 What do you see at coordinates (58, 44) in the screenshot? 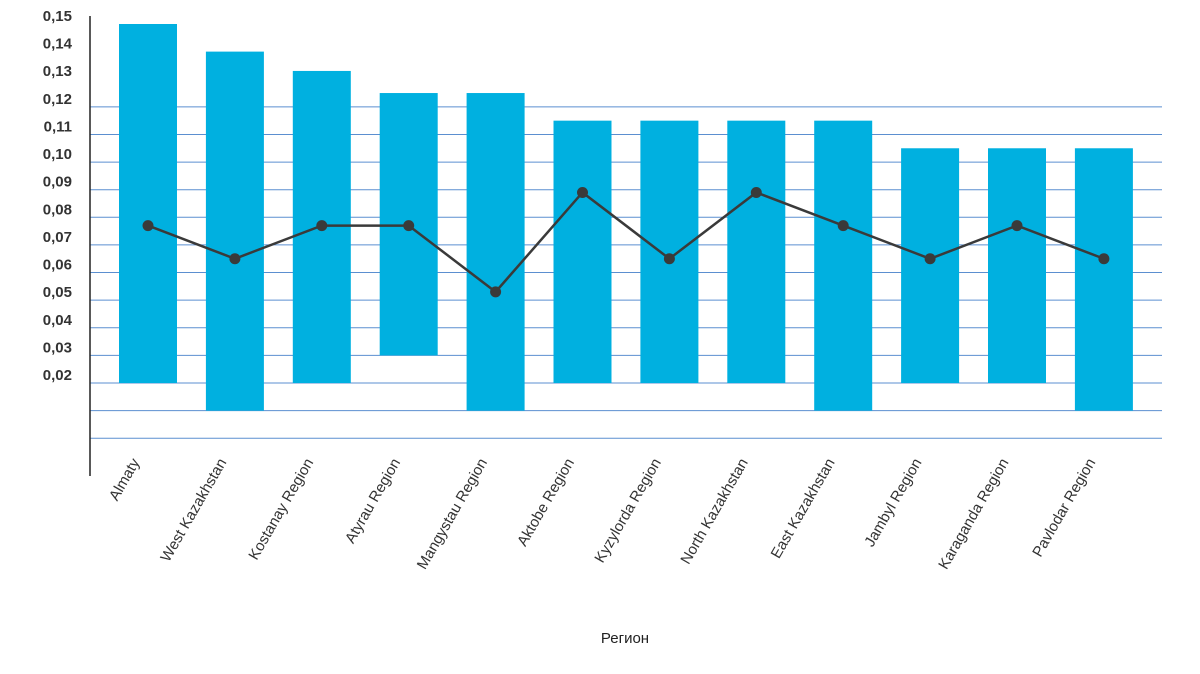
I see `y-tick-label: 0,14` at bounding box center [58, 44].